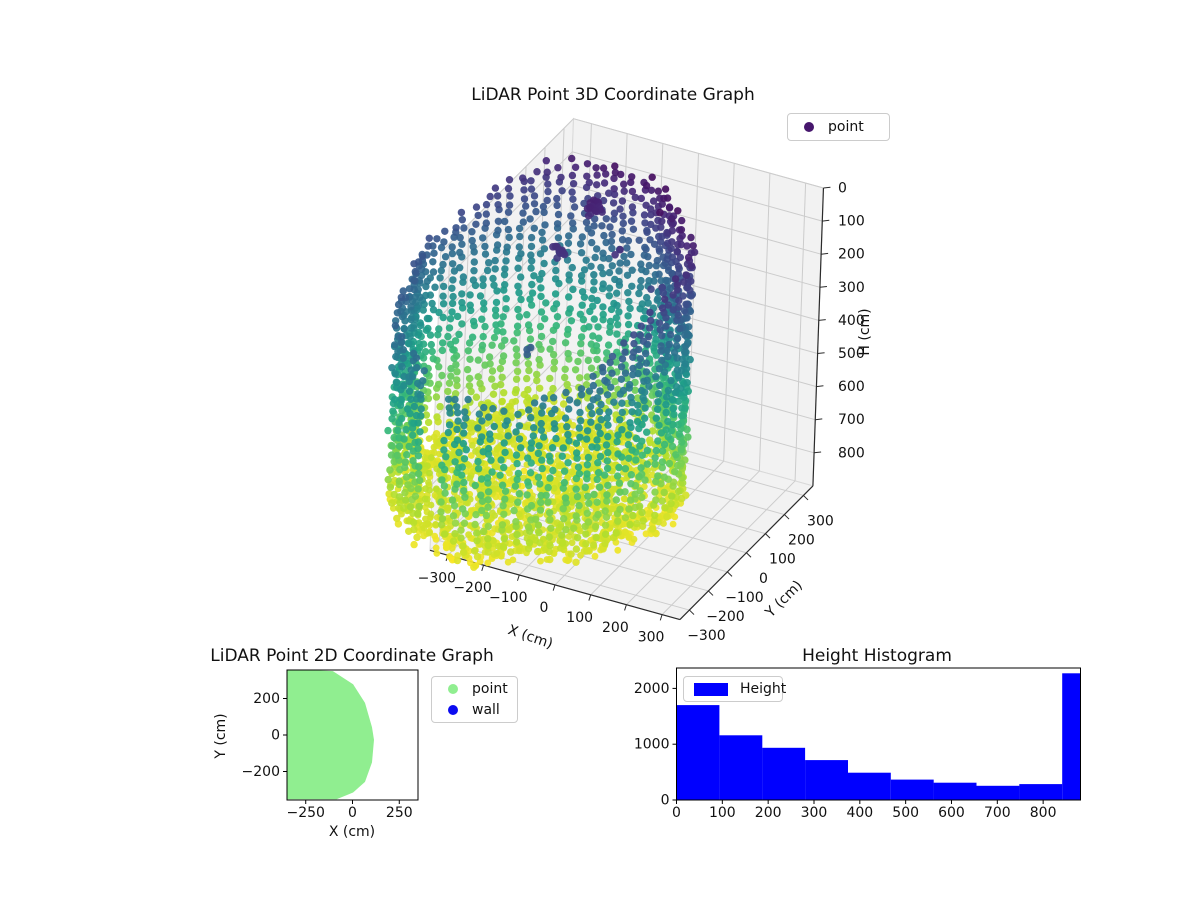  I want to click on y-tick-label: 100, so click(782, 560).